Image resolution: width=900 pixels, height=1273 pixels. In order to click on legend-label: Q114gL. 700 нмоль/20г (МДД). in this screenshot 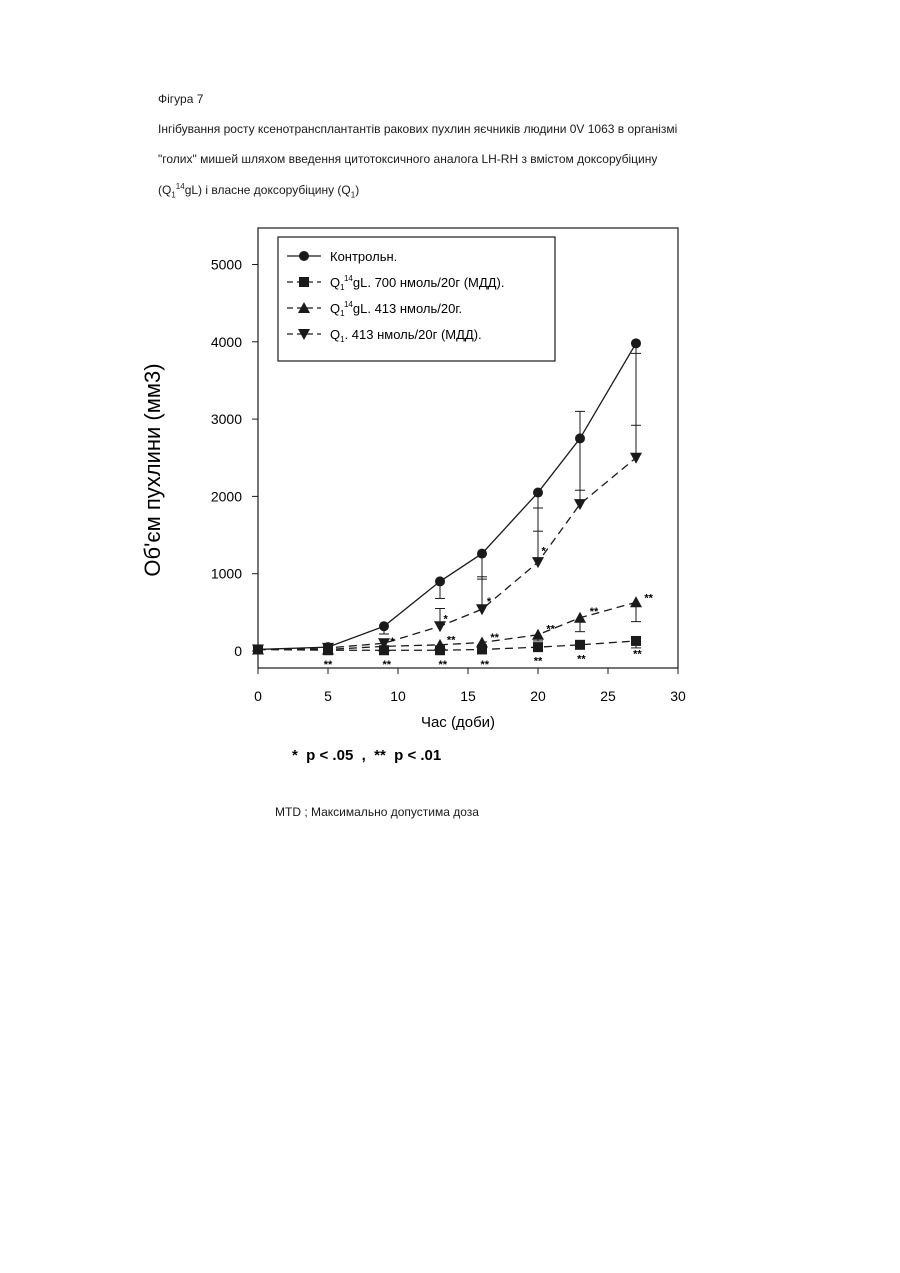, I will do `click(417, 283)`.